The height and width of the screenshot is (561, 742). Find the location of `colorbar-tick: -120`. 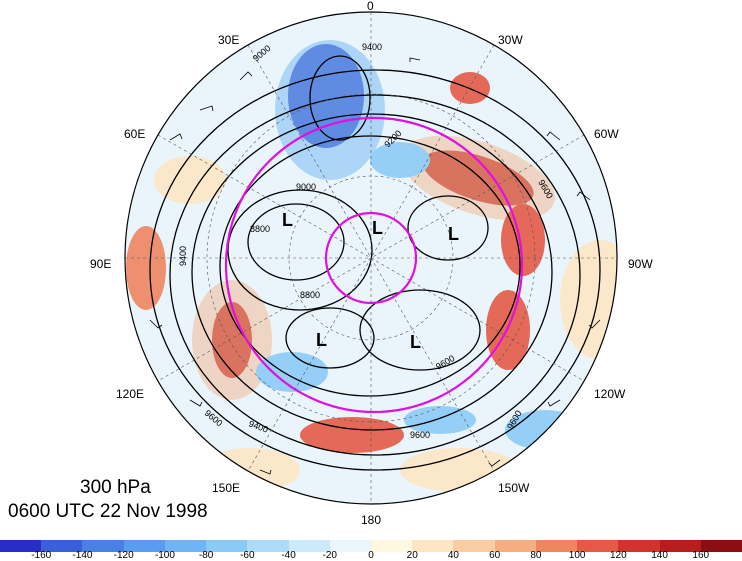

colorbar-tick: -120 is located at coordinates (123, 555).